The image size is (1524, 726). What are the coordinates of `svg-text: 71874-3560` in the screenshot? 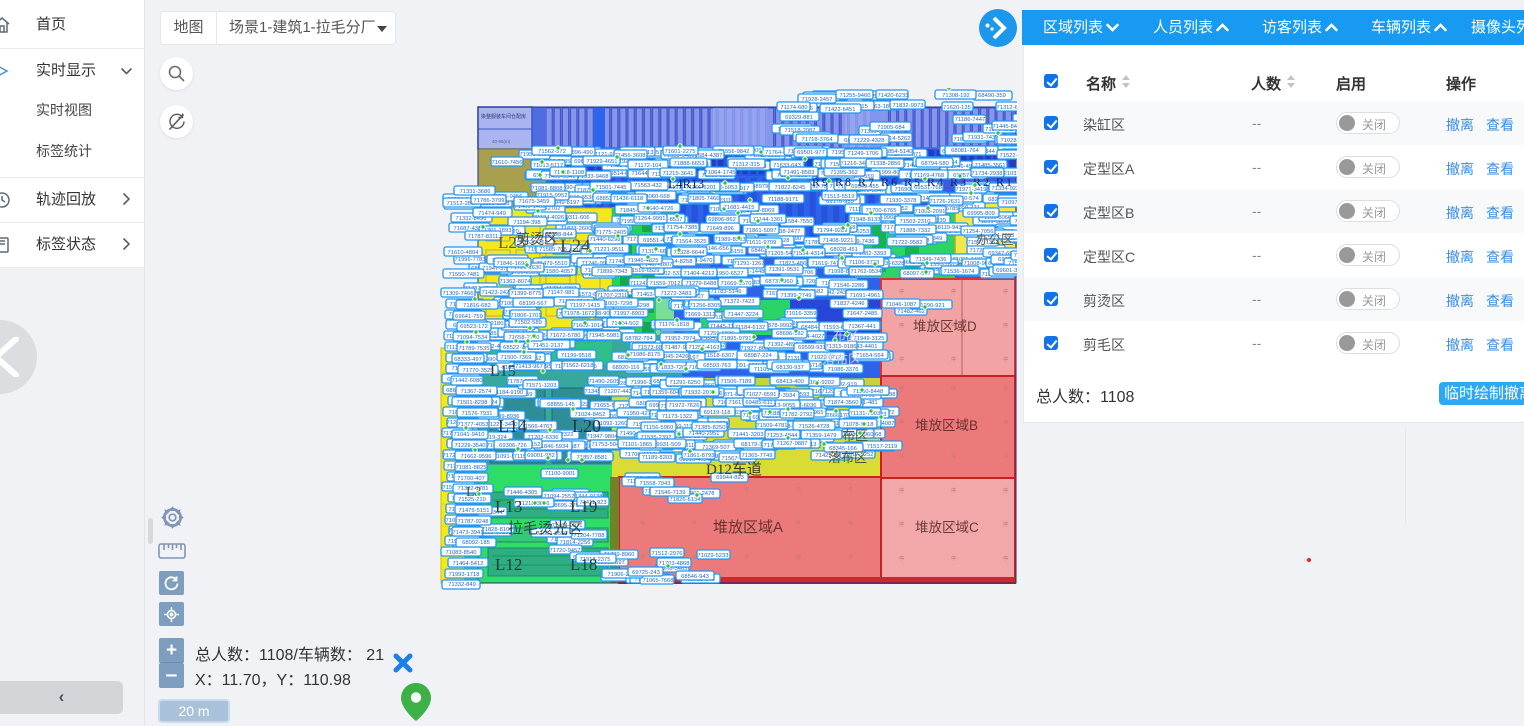 It's located at (843, 403).